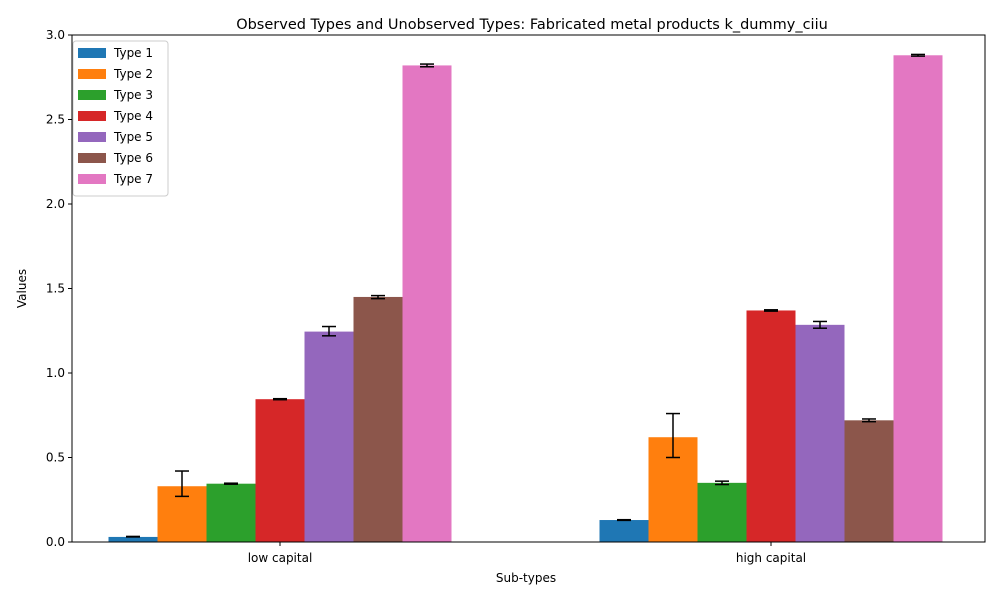  What do you see at coordinates (133, 74) in the screenshot?
I see `legend-label-type-2: Type 2` at bounding box center [133, 74].